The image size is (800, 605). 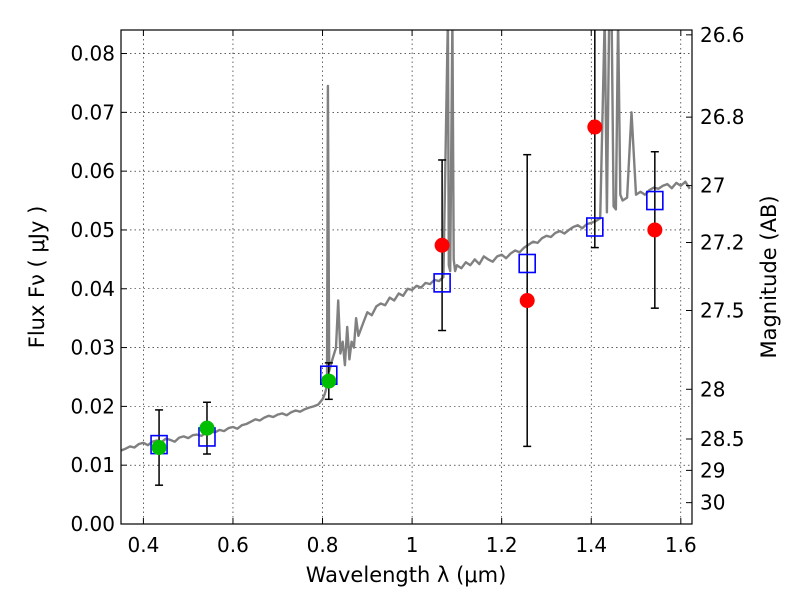 What do you see at coordinates (92, 54) in the screenshot?
I see `y-tick-label: 0.08` at bounding box center [92, 54].